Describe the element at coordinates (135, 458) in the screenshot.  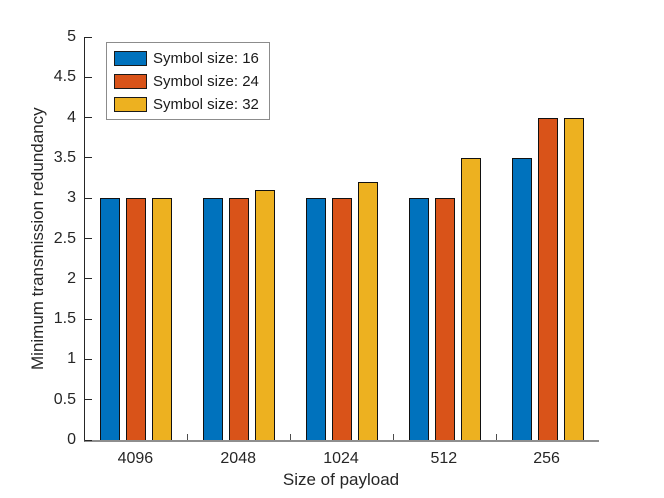
I see `x-tick-label: 4096` at that location.